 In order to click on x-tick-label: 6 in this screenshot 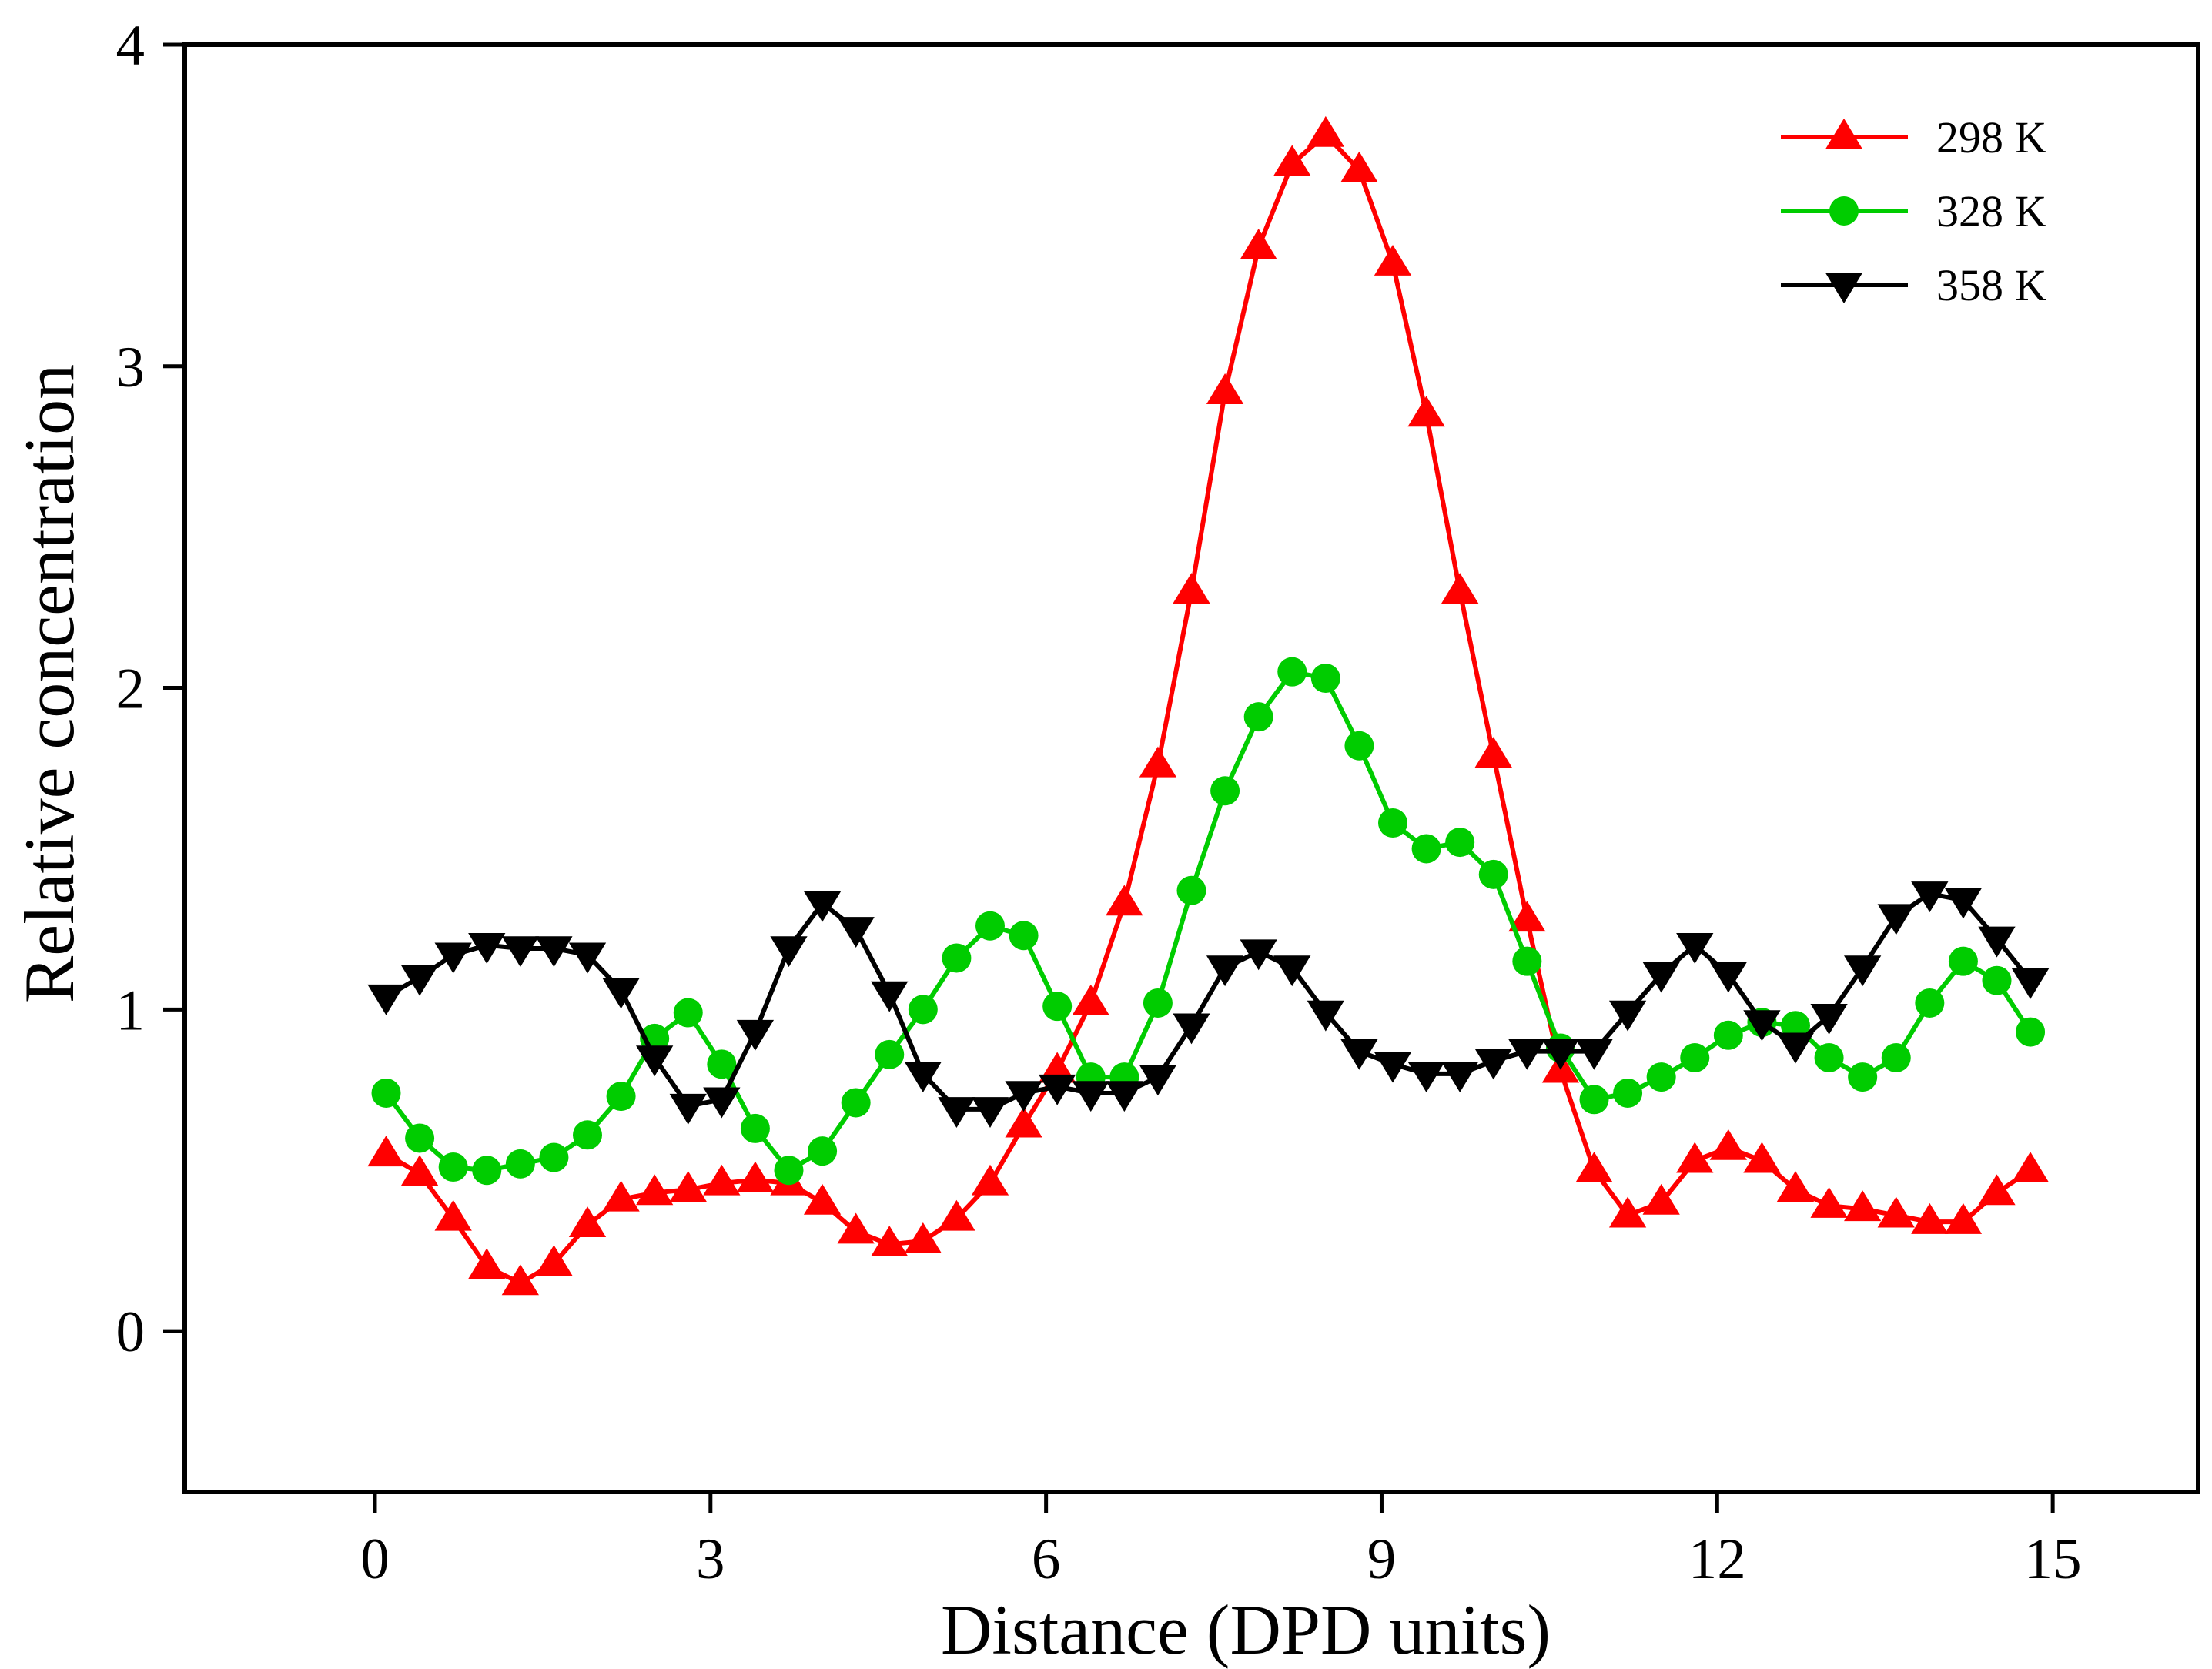, I will do `click(1046, 1559)`.